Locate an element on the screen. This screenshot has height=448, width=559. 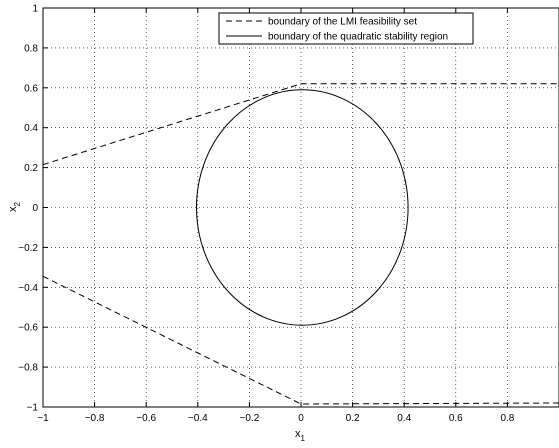
x-tick-label: −0.8 is located at coordinates (95, 418).